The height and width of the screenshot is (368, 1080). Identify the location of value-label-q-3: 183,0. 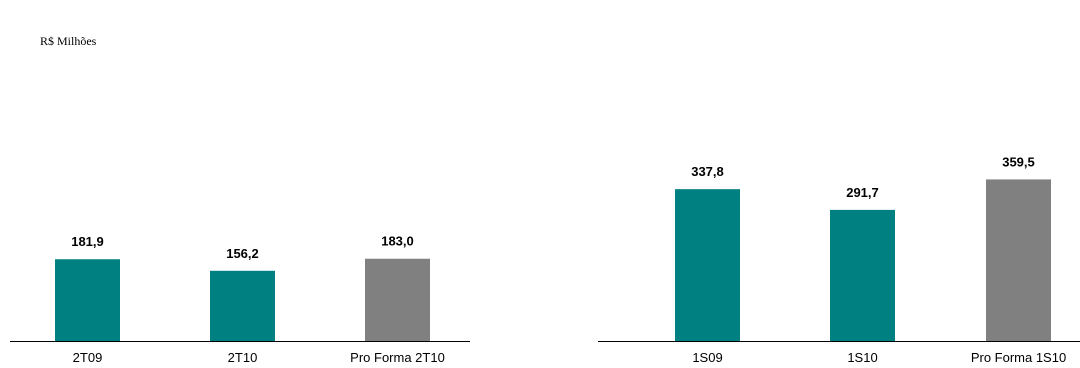
(397, 241).